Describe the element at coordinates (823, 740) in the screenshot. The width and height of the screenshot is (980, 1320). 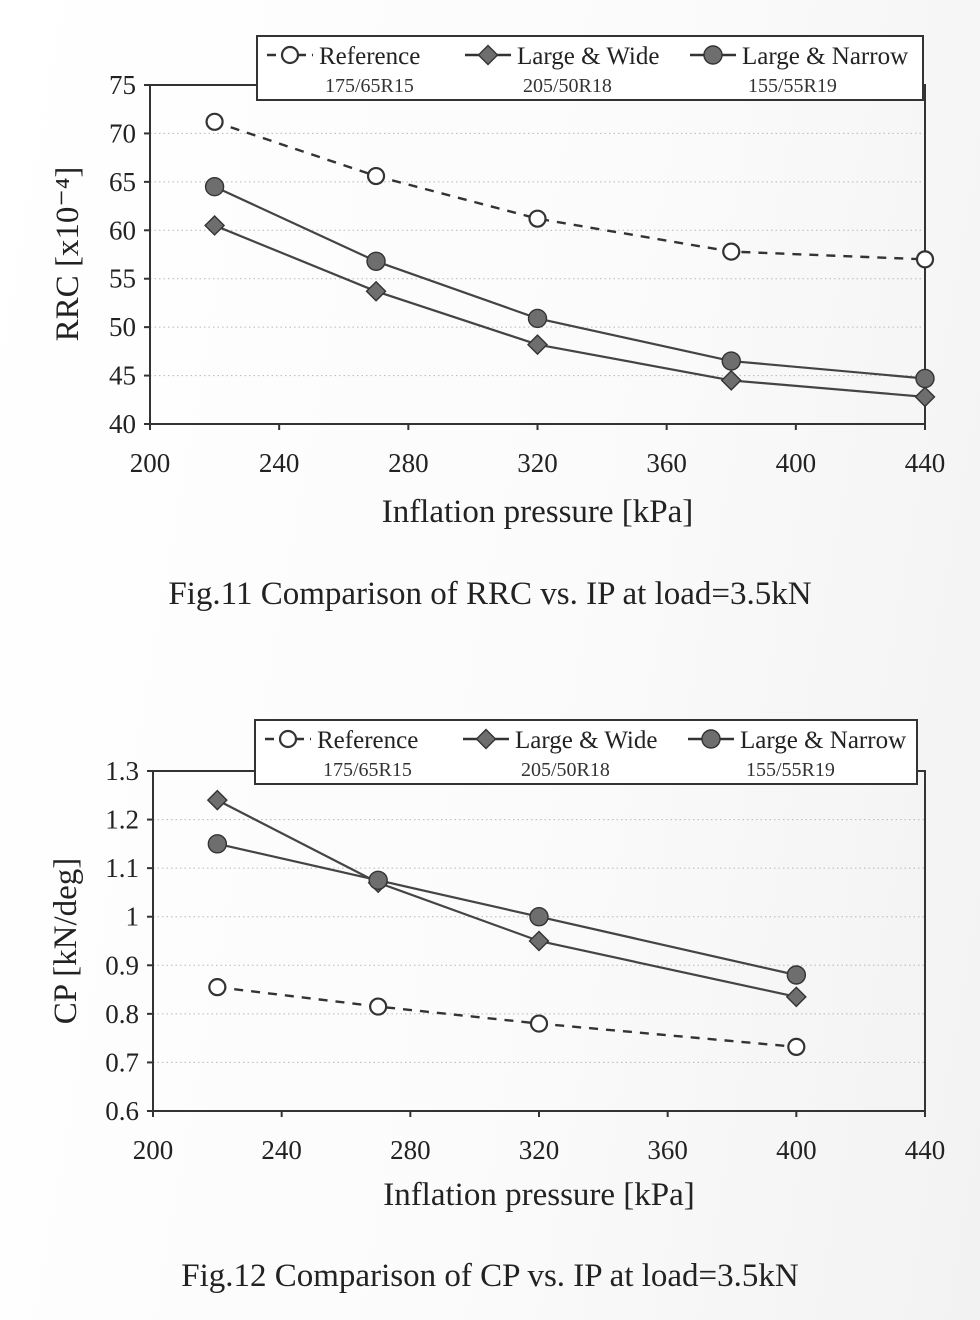
I see `cp-legend-label-2: Large & Narrow` at that location.